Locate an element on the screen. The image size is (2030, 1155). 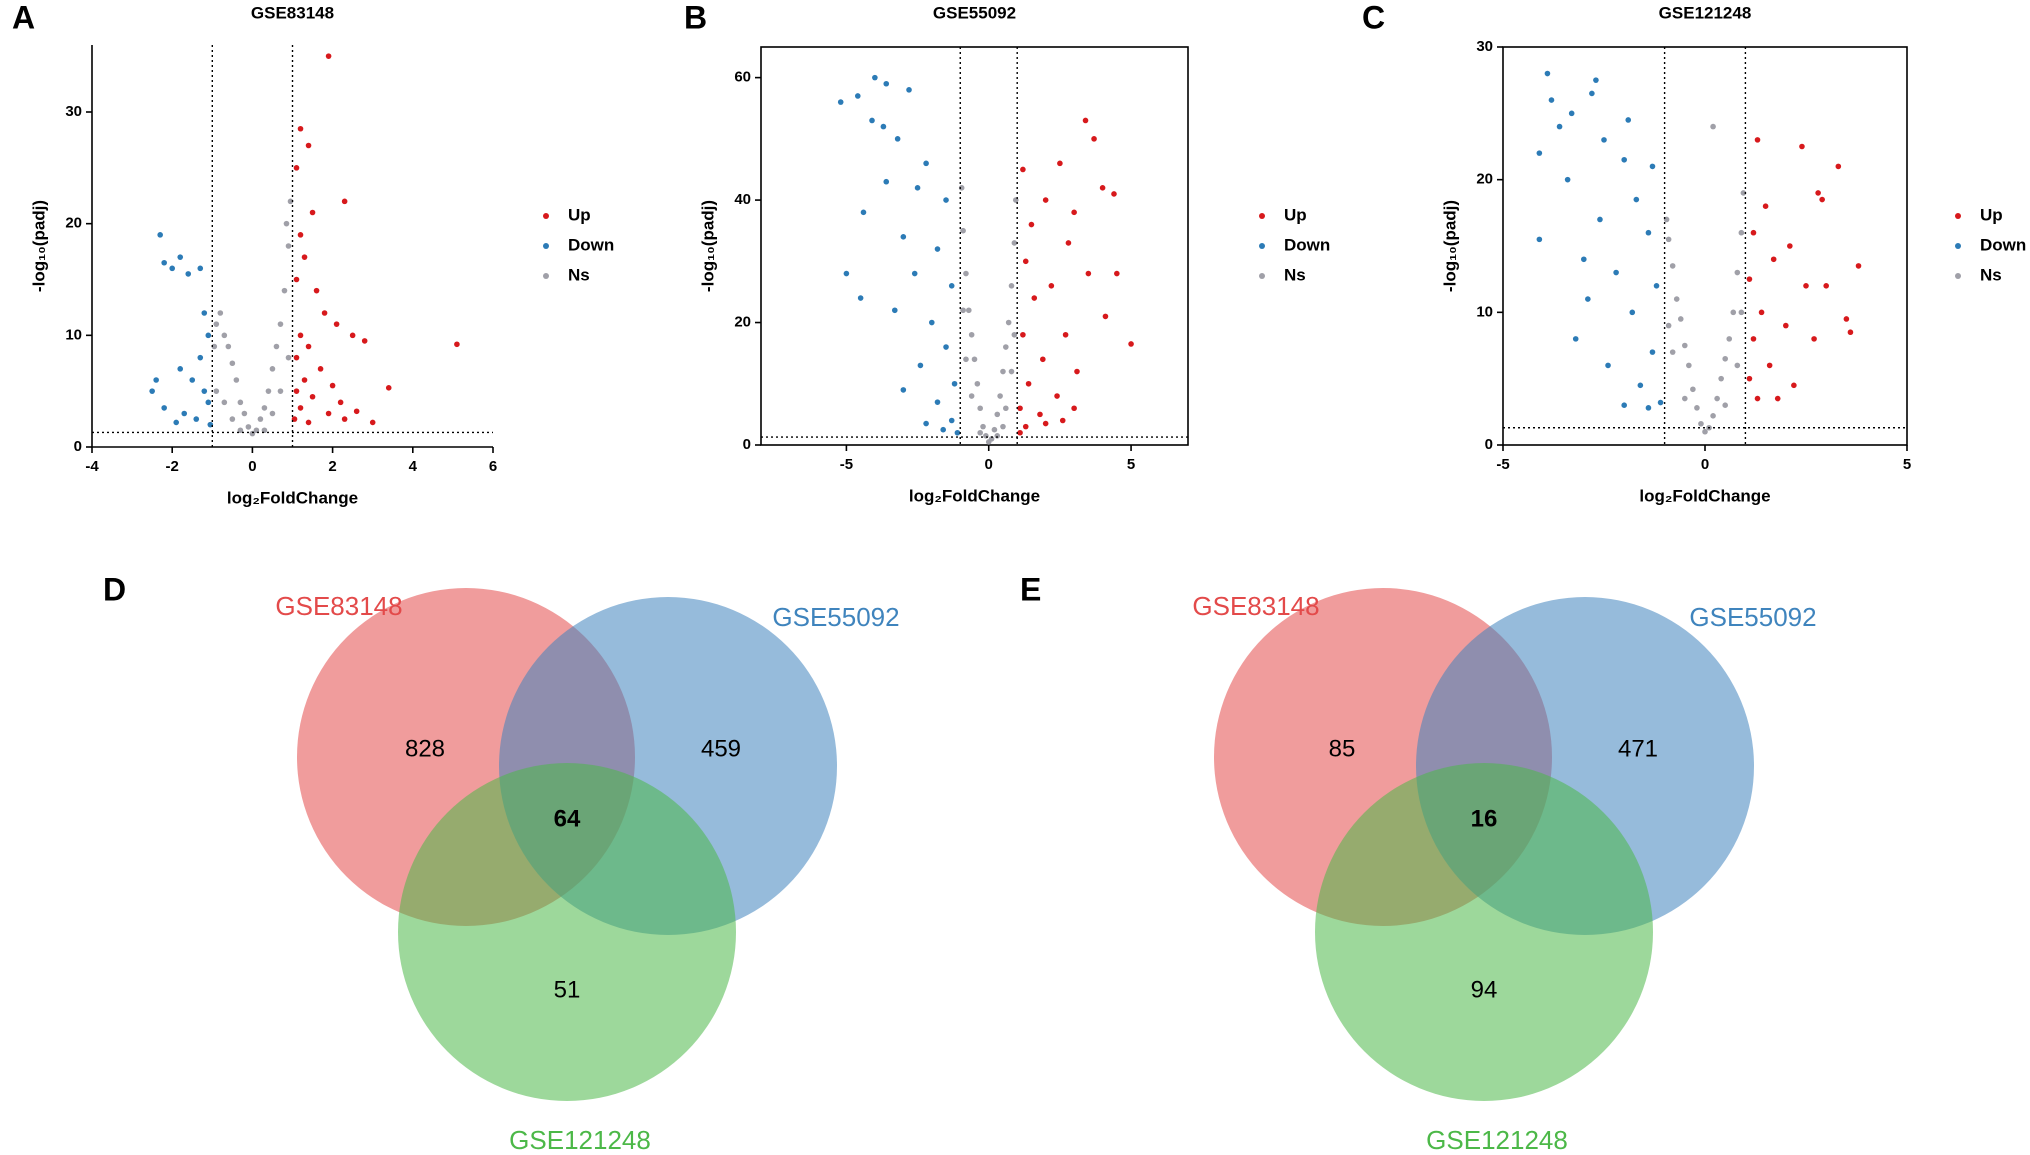
x-tick-label: 2 is located at coordinates (332, 466).